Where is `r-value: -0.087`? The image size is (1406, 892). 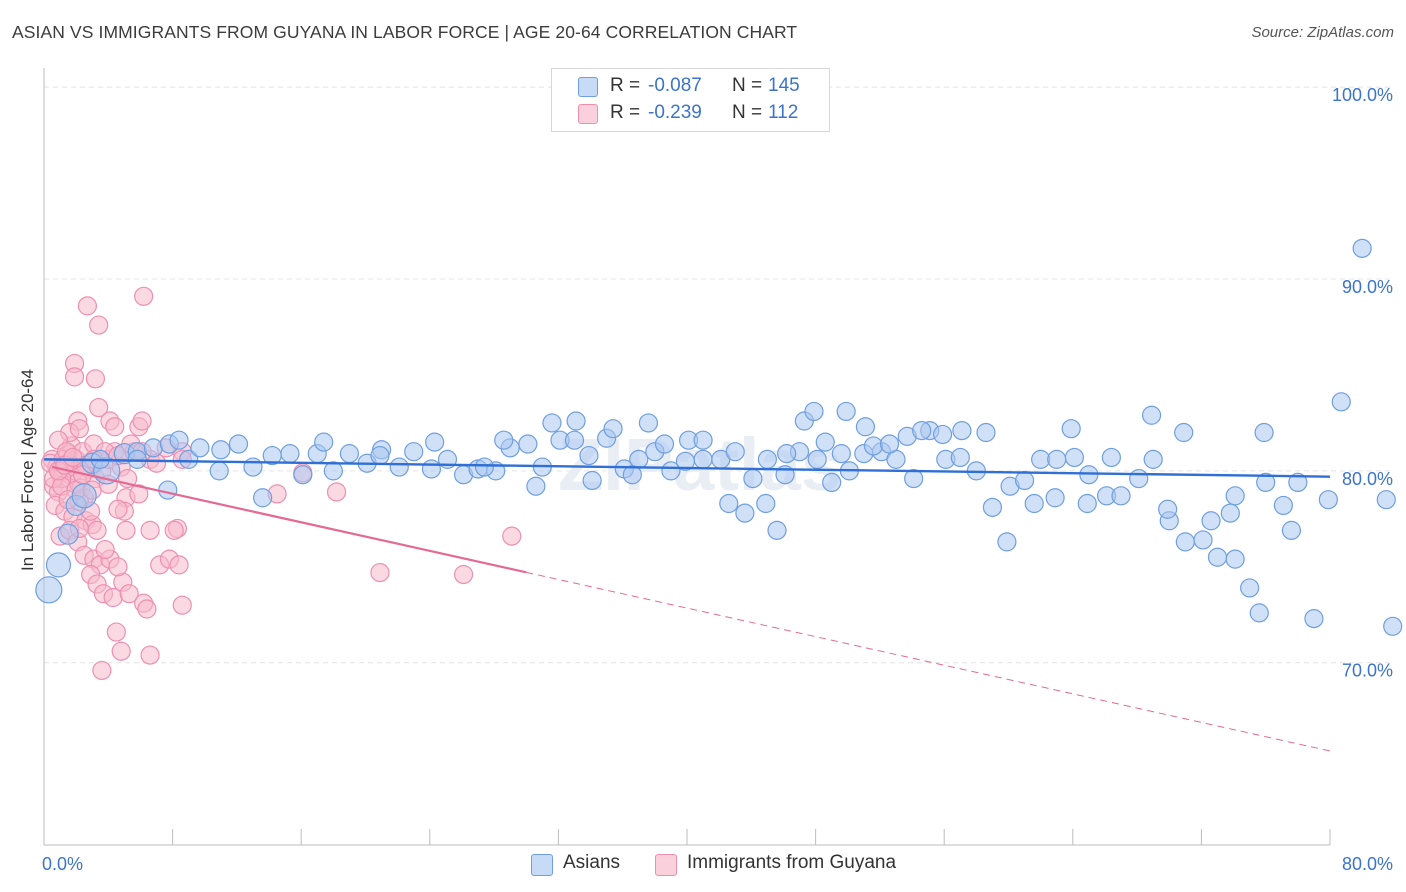 r-value: -0.087 is located at coordinates (675, 85).